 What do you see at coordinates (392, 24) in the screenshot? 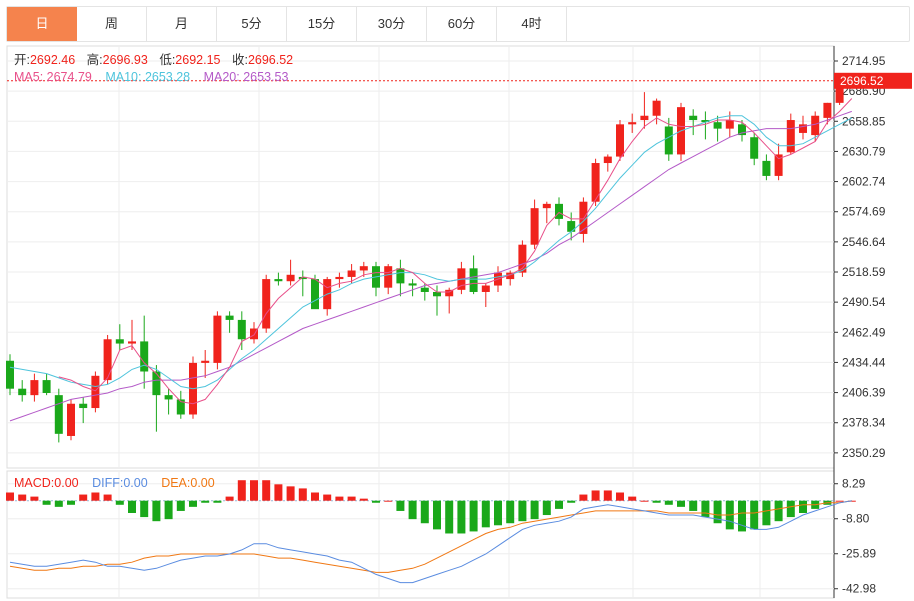
I see `tab-30min: 30分` at bounding box center [392, 24].